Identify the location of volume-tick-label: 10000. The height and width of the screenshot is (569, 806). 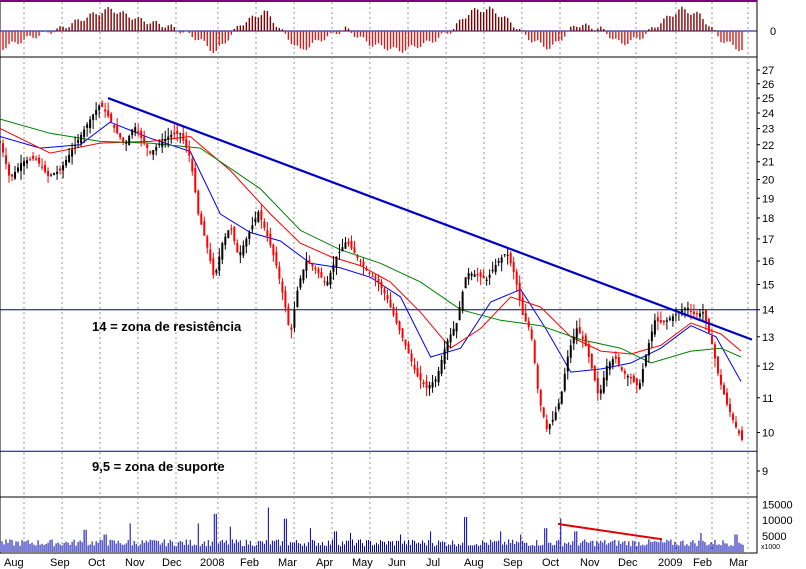
(777, 521).